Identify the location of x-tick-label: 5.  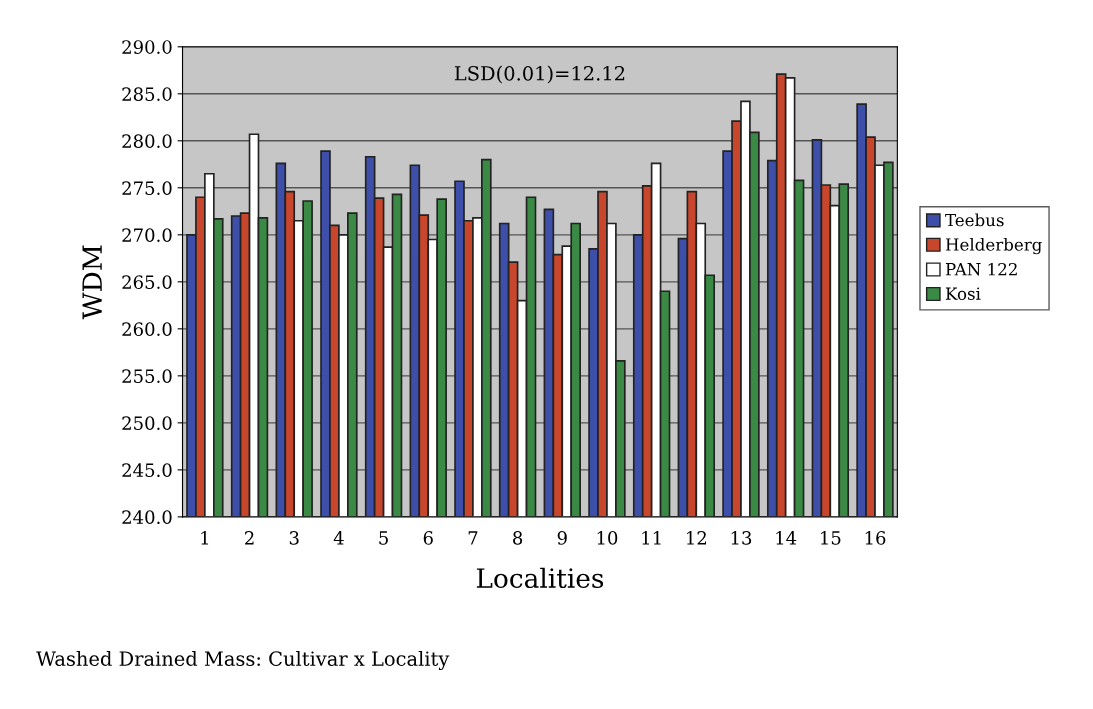
(383, 538).